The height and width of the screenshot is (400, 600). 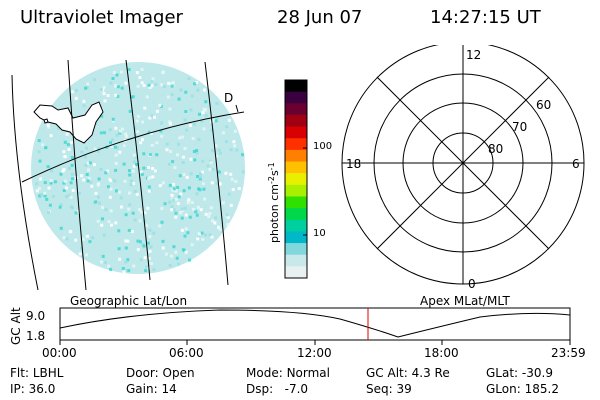 I want to click on colorbar-tick-100: 100, so click(x=323, y=146).